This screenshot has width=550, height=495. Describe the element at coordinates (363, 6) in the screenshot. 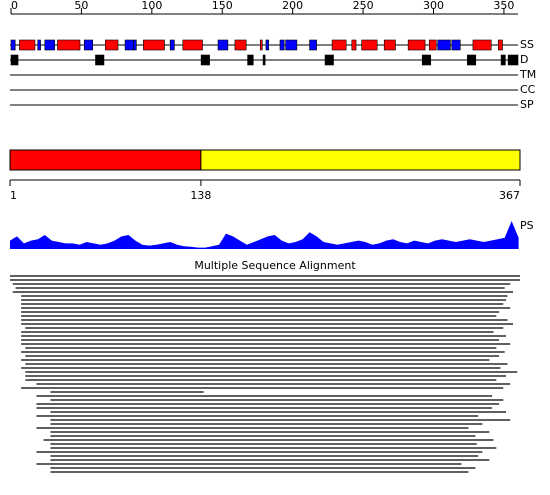

I see `ruler-tick-label: 250` at that location.